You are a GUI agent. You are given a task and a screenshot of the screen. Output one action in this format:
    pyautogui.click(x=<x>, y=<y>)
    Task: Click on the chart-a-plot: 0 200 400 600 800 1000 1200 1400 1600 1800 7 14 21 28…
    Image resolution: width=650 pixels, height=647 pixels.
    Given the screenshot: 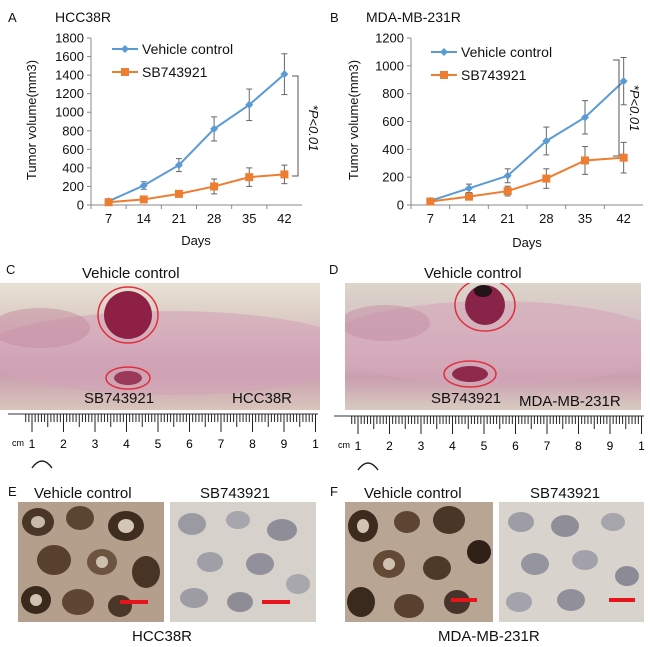 What is the action you would take?
    pyautogui.click(x=178, y=128)
    